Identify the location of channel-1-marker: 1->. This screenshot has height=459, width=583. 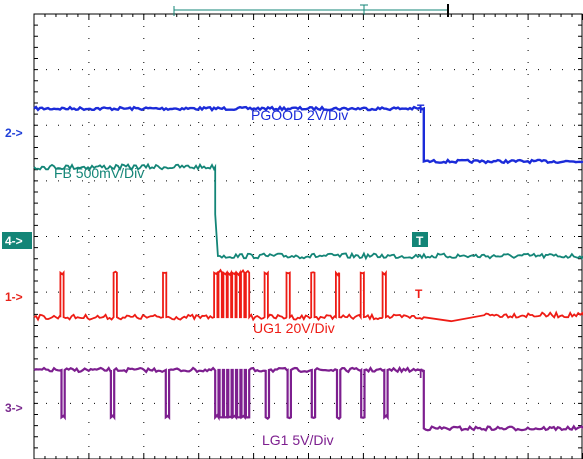
(14, 297).